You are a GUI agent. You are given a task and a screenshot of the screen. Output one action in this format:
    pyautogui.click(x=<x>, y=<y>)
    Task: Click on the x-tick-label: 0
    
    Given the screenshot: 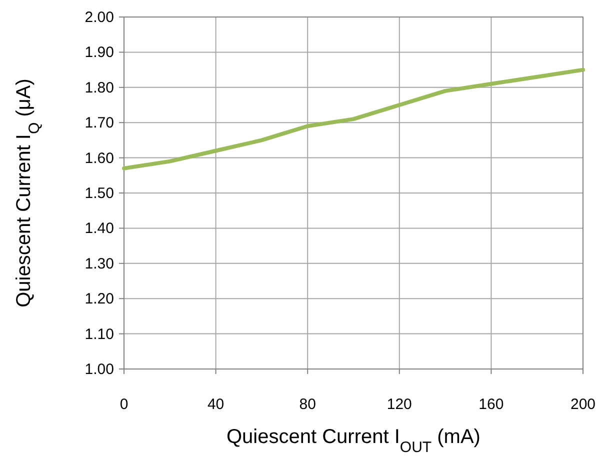 What is the action you would take?
    pyautogui.click(x=124, y=404)
    